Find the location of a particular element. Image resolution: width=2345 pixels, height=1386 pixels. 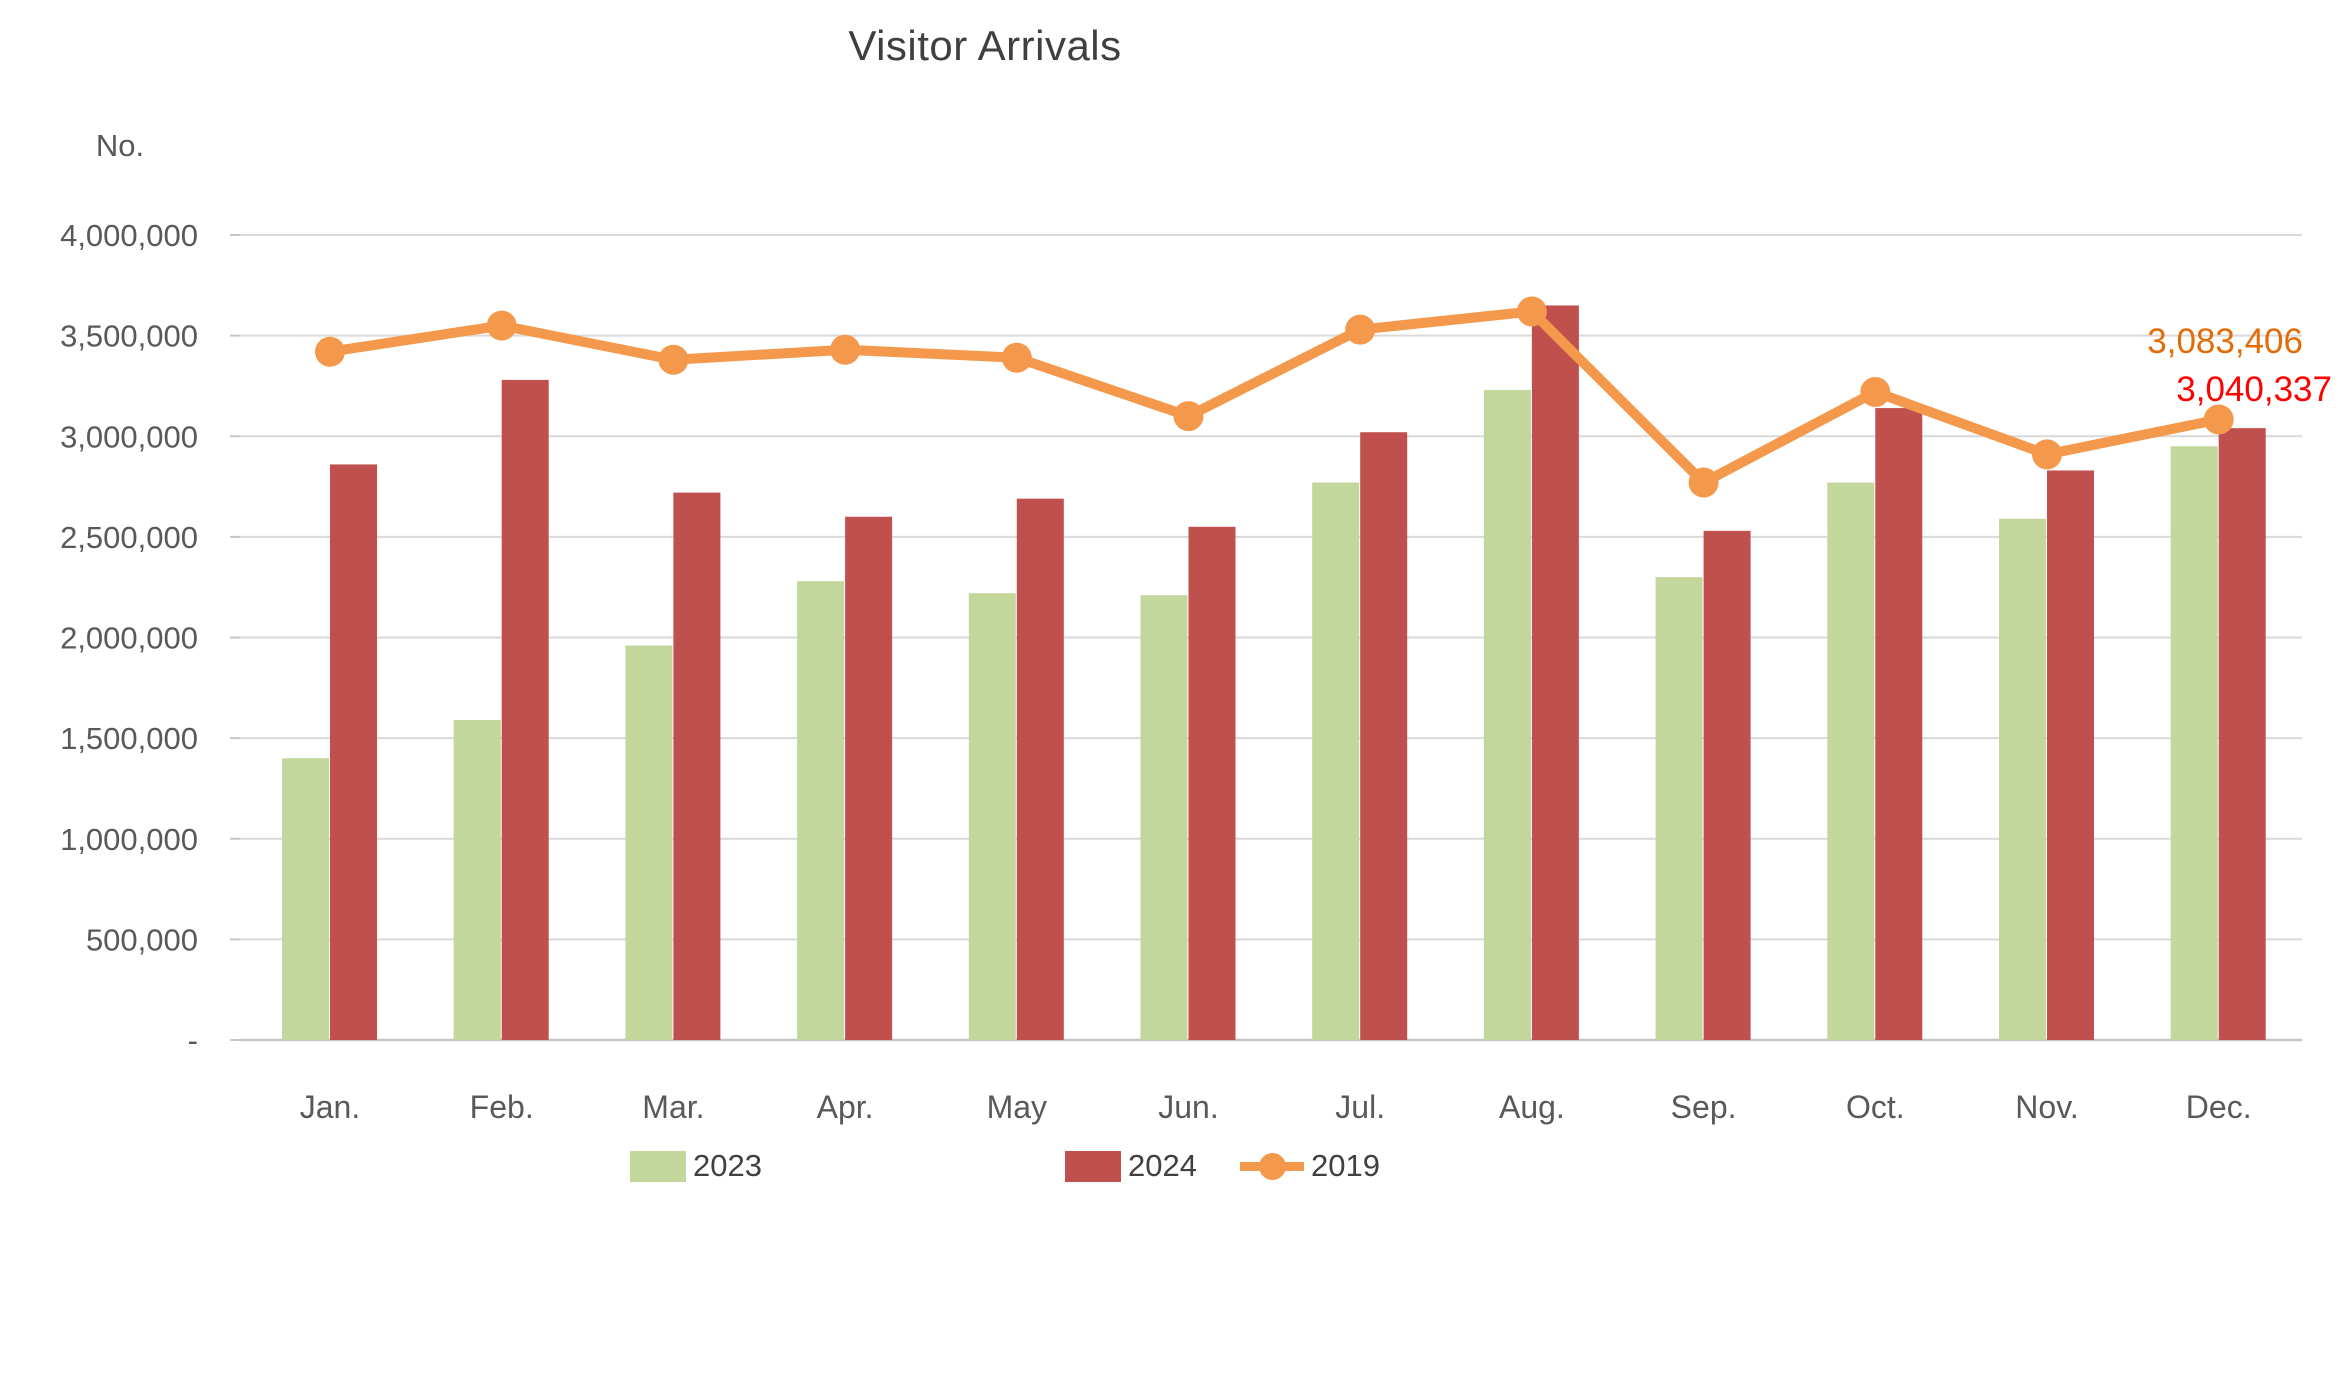

legend-label-2023: 2023 is located at coordinates (727, 1165).